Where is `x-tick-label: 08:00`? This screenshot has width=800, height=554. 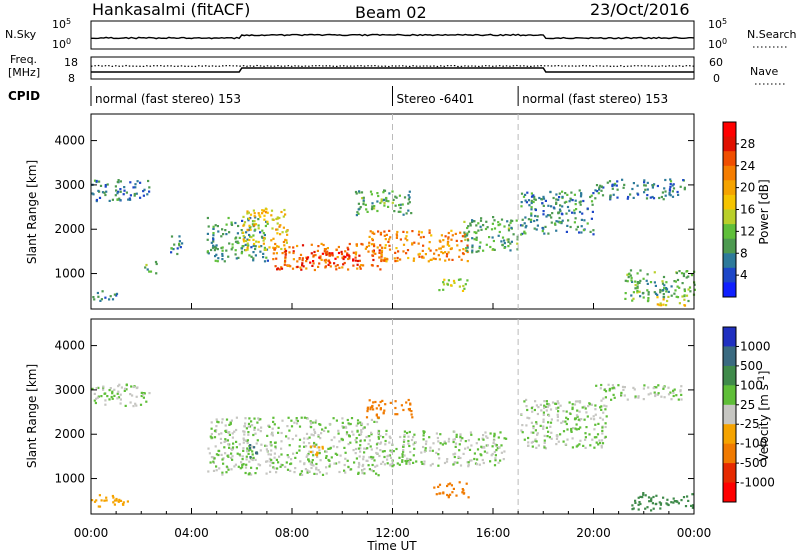 x-tick-label: 08:00 is located at coordinates (292, 533).